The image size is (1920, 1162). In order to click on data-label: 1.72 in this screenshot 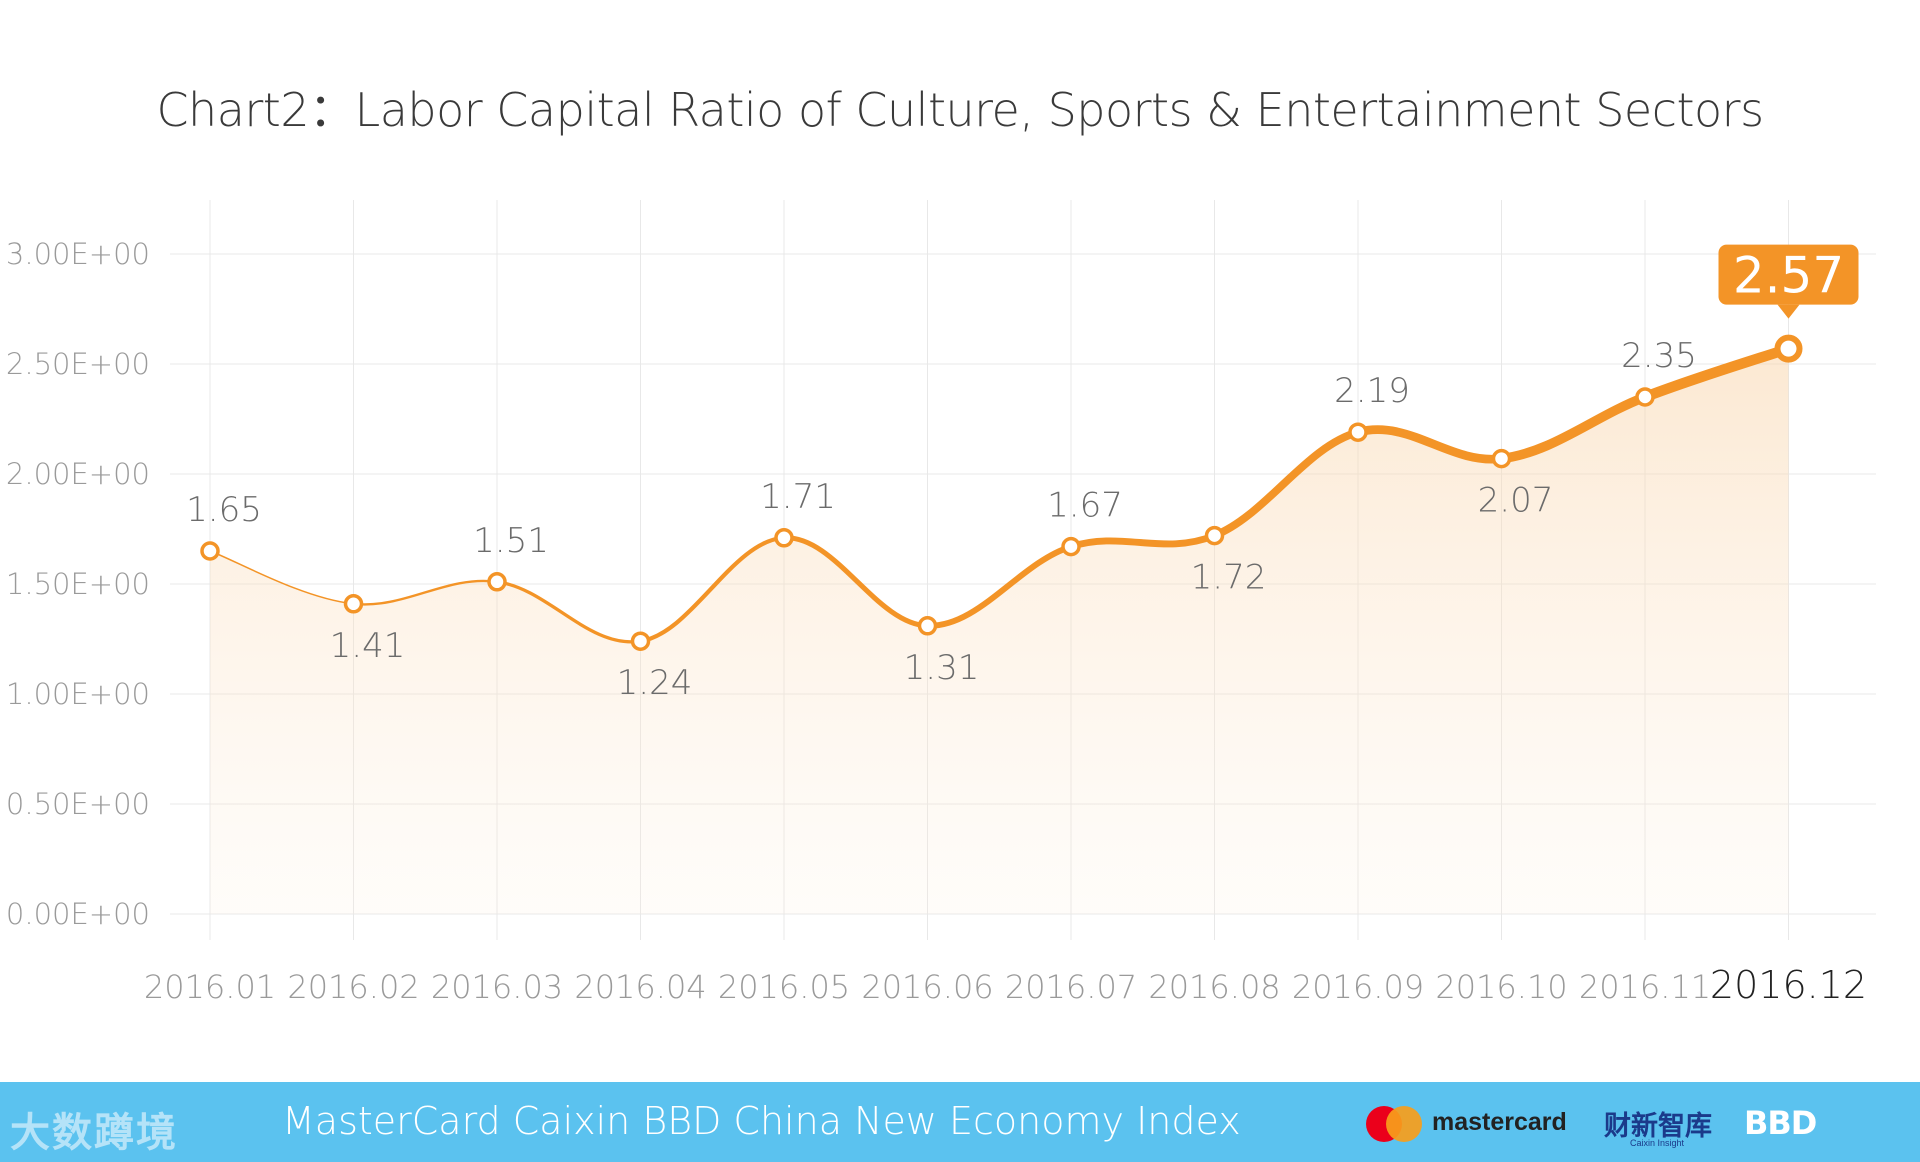, I will do `click(1229, 578)`.